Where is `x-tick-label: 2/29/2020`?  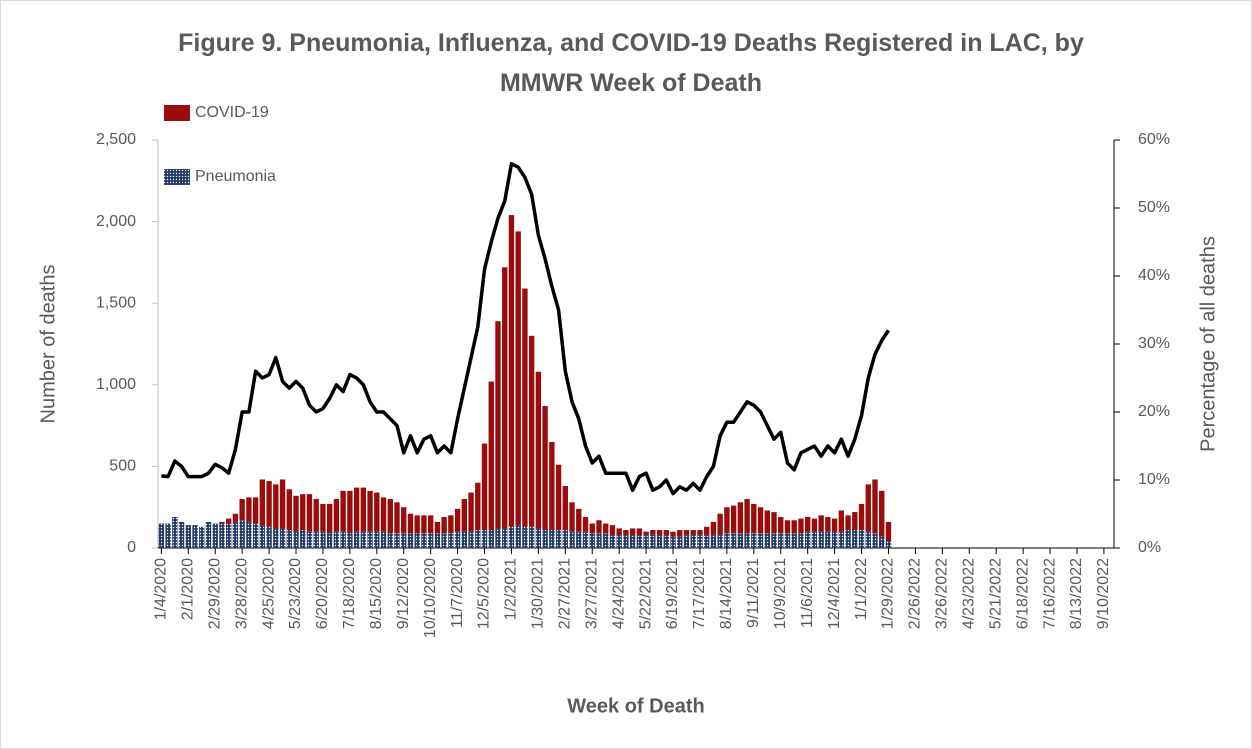 x-tick-label: 2/29/2020 is located at coordinates (214, 593).